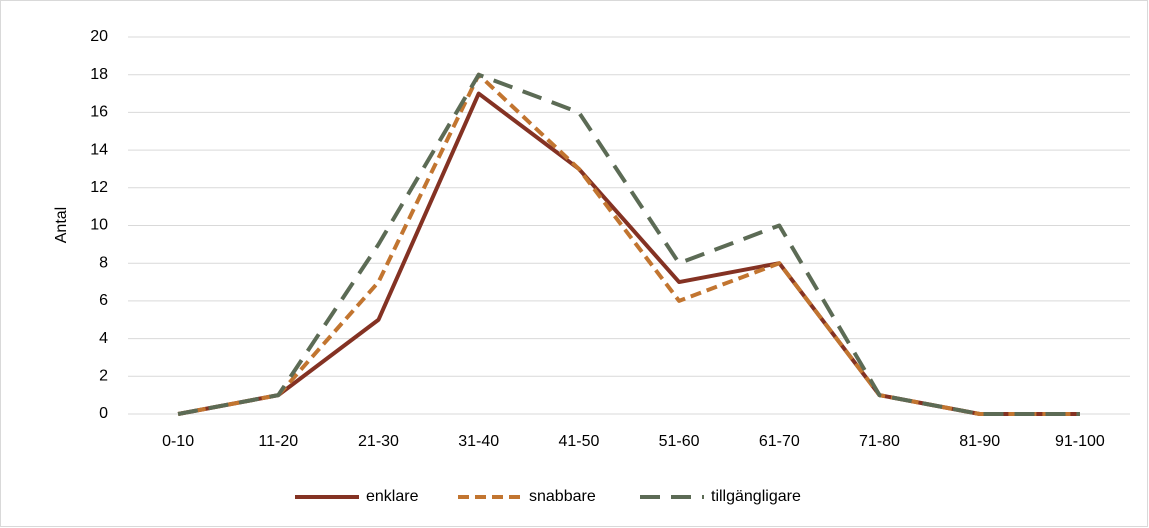  Describe the element at coordinates (392, 496) in the screenshot. I see `legend-label: enklare` at that location.